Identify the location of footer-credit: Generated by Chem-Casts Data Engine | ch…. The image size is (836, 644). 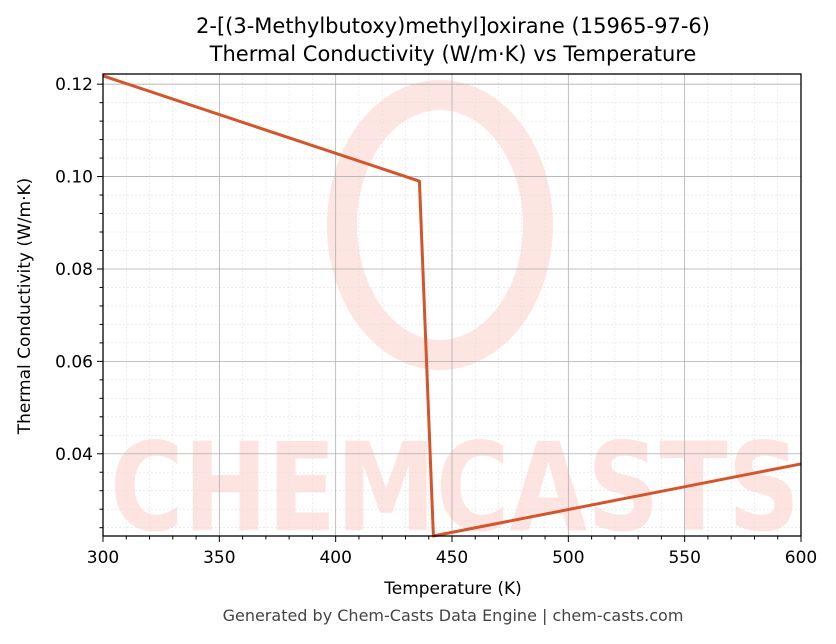
(453, 615).